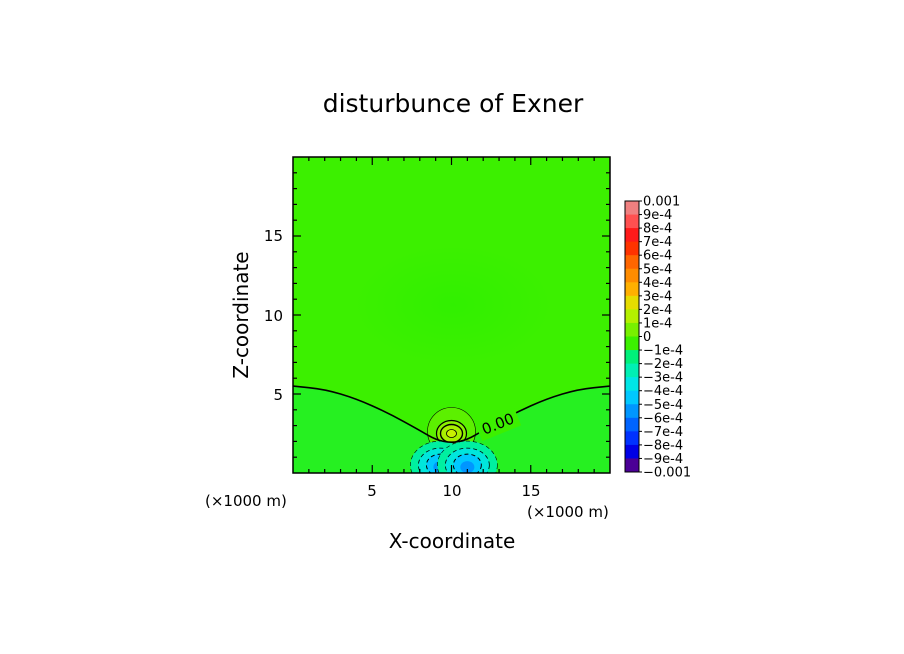  Describe the element at coordinates (663, 459) in the screenshot. I see `colorbar-label: −9e-4` at that location.